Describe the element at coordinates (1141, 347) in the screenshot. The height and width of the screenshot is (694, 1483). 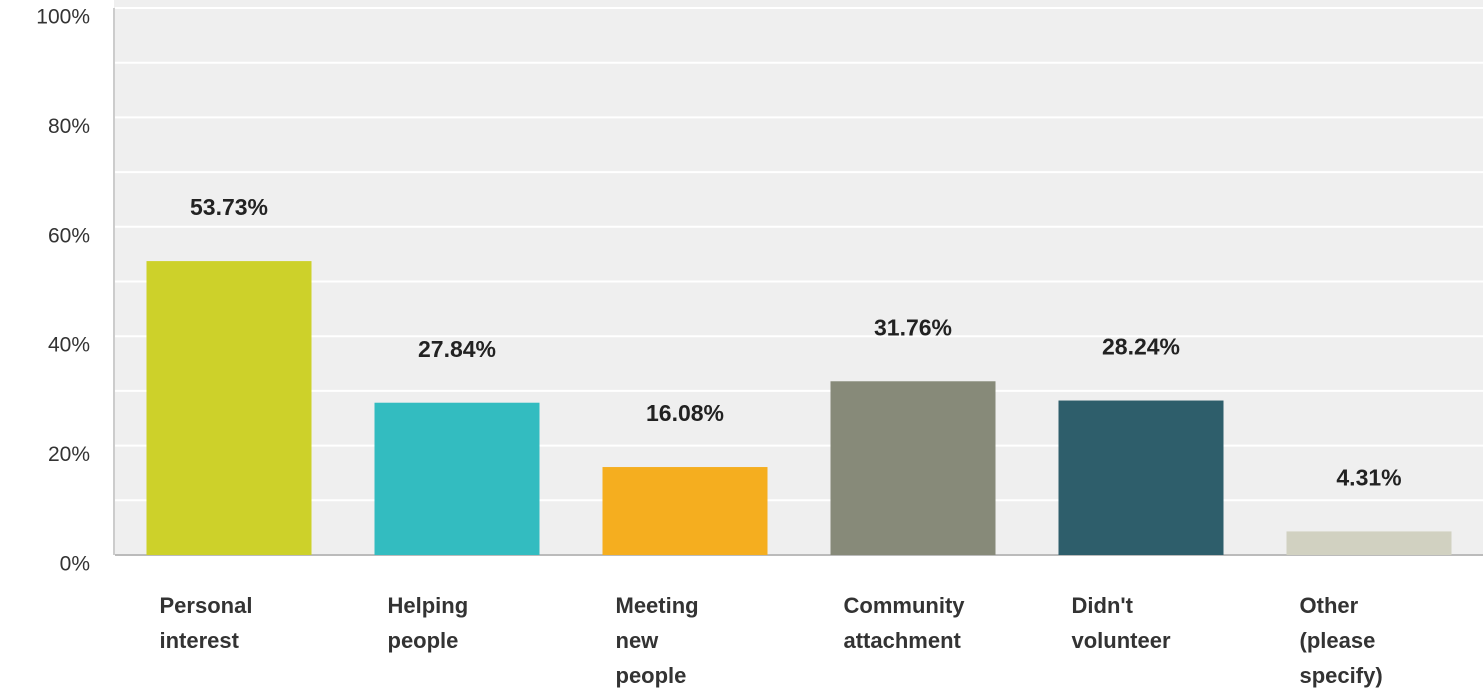
I see `value-label: 28.24%` at that location.